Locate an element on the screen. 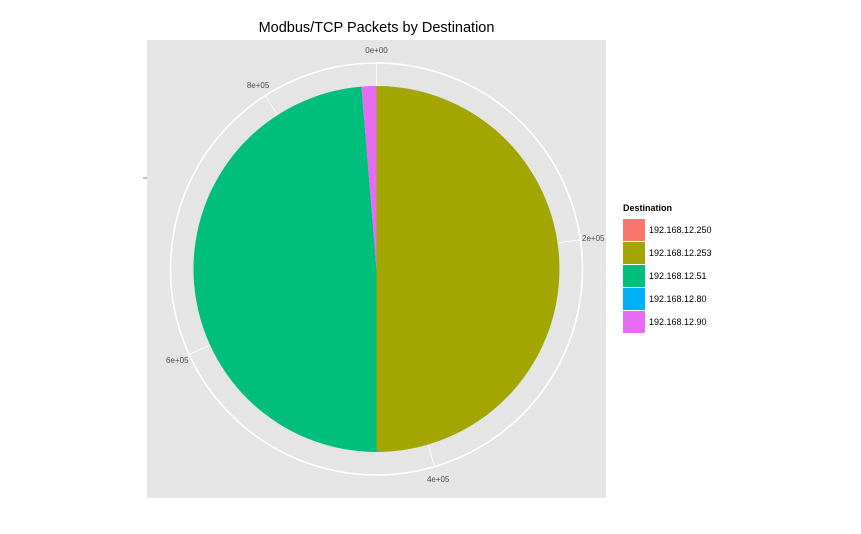  legend-title: Destination is located at coordinates (648, 208).